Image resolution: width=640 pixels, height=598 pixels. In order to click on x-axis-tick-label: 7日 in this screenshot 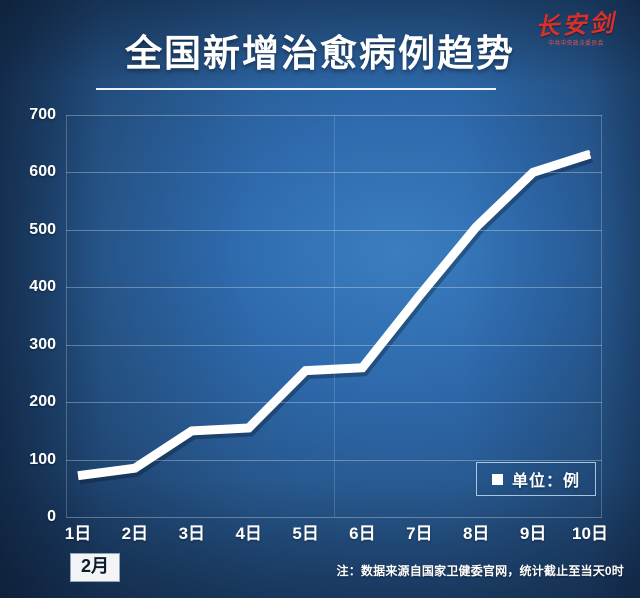, I will do `click(419, 533)`.